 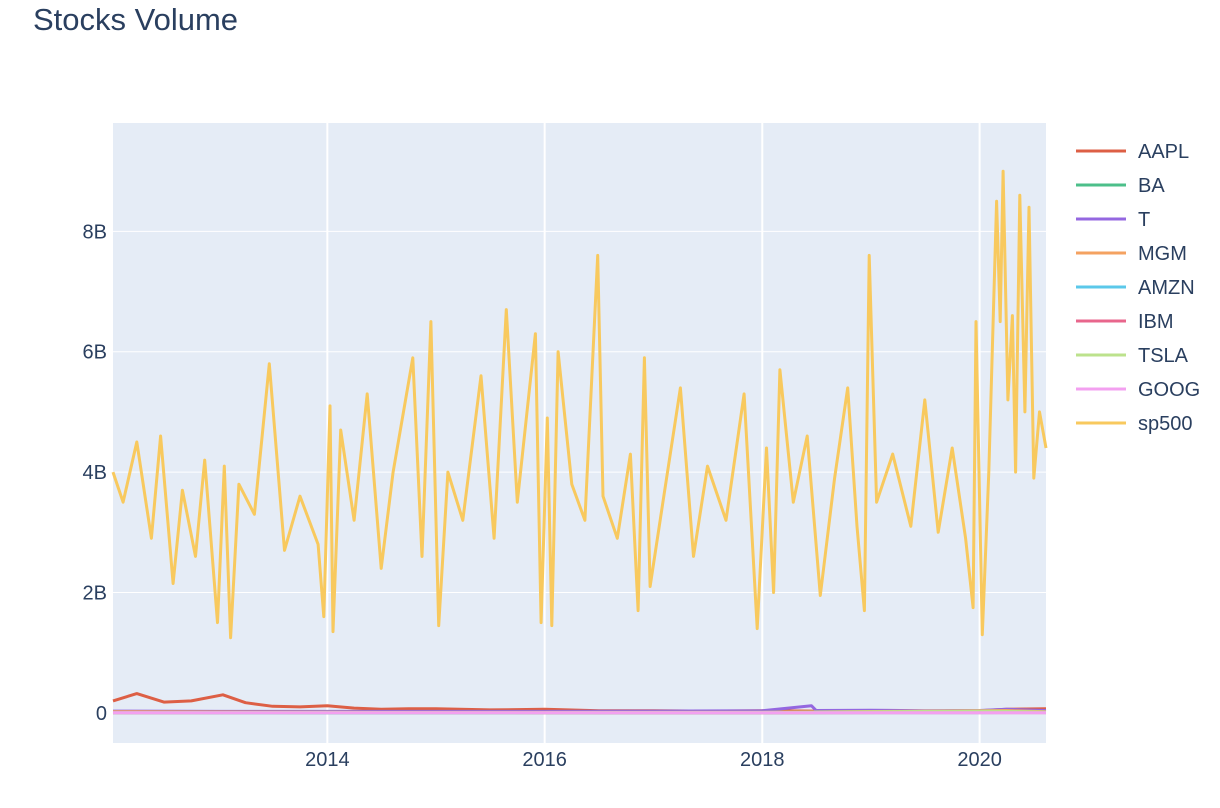 I want to click on x-axis: 2014 2016 2018 2020, so click(x=653, y=760).